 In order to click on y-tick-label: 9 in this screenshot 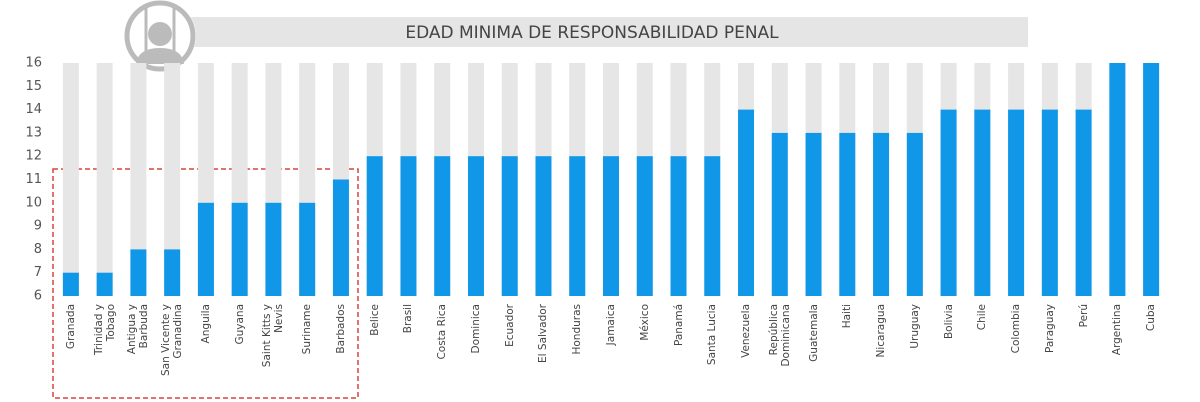, I will do `click(38, 226)`.